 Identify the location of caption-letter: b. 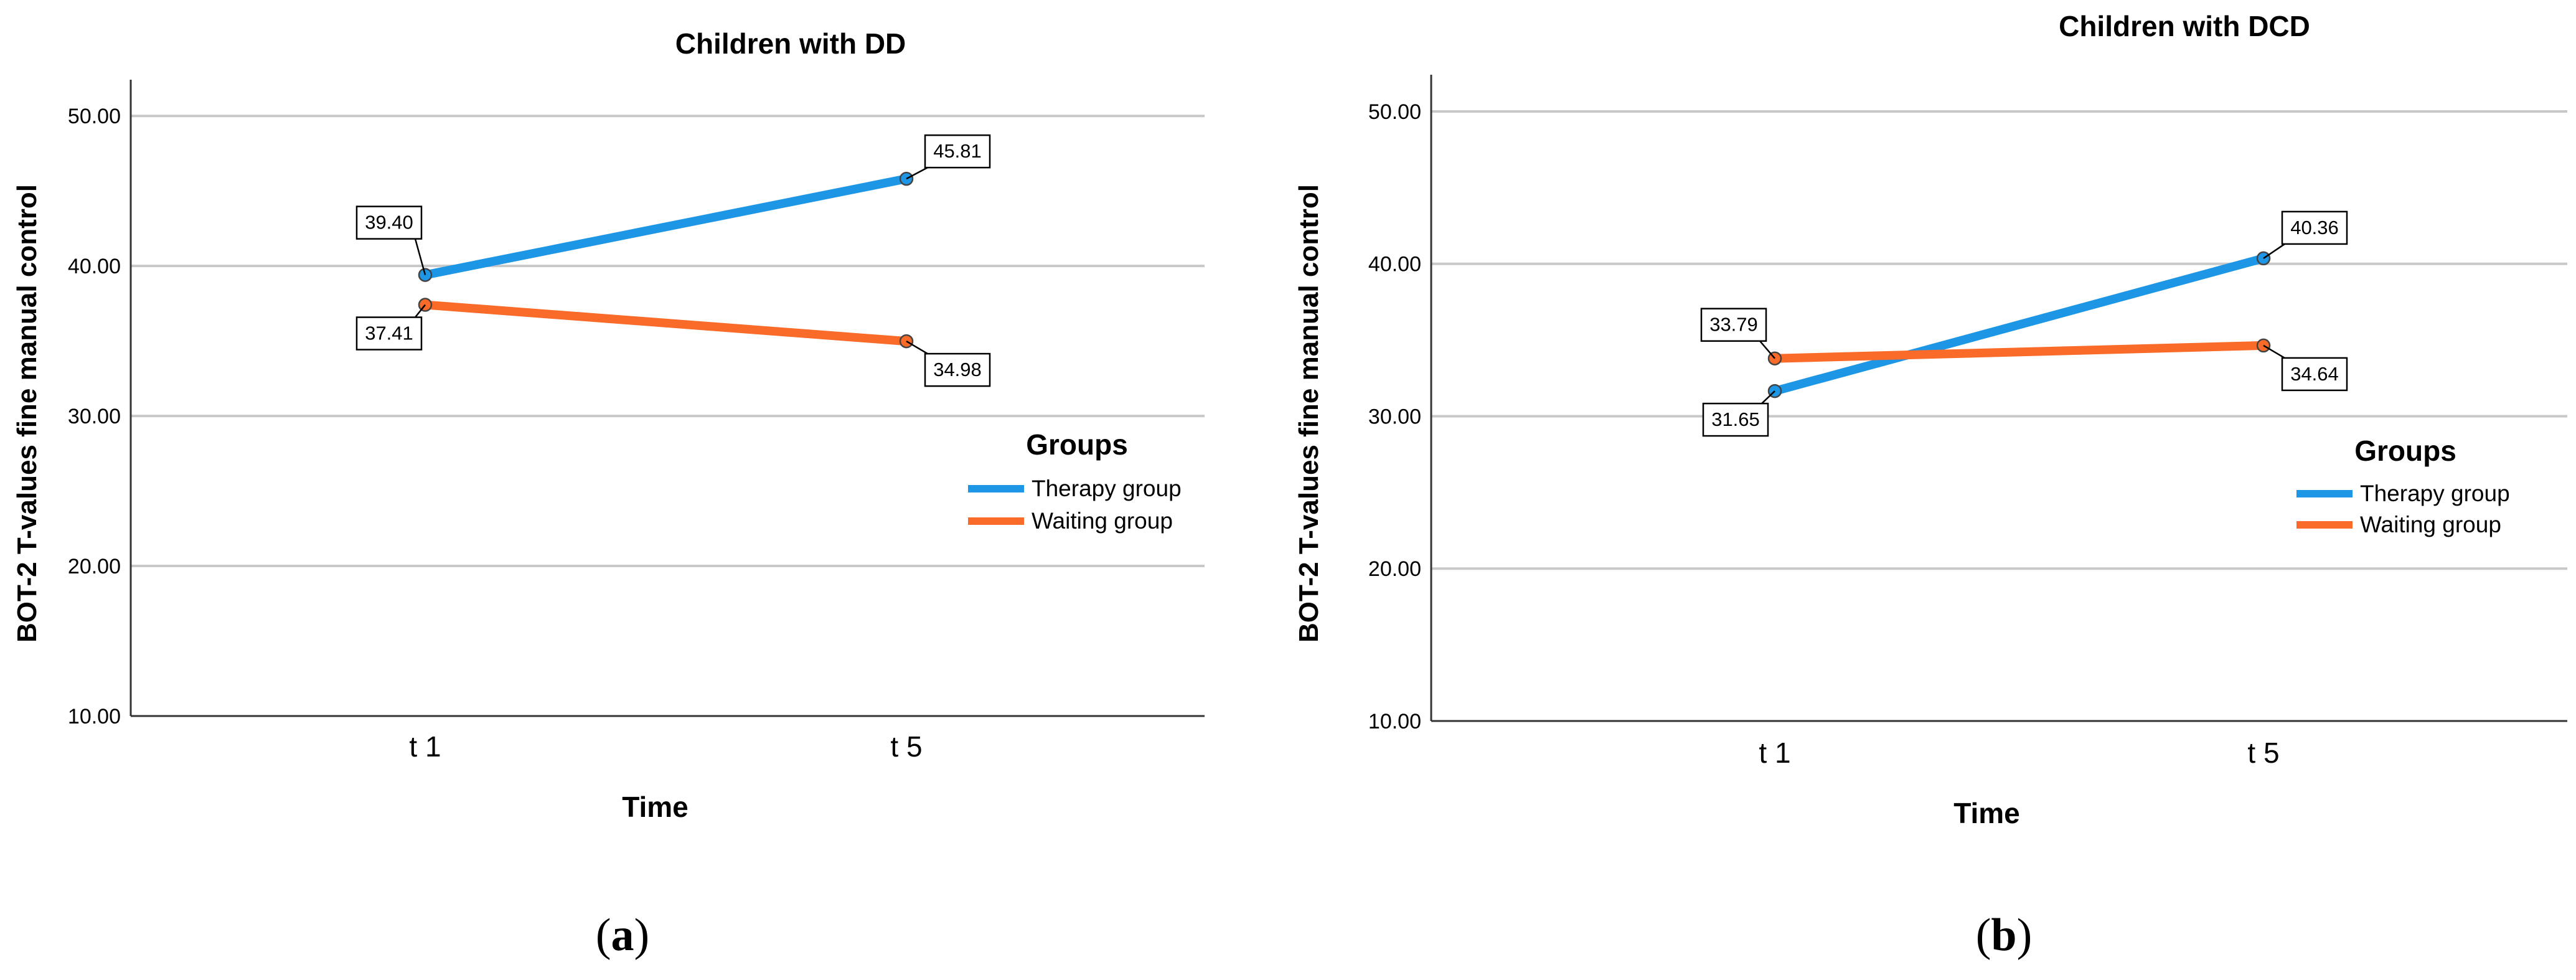
(2004, 935).